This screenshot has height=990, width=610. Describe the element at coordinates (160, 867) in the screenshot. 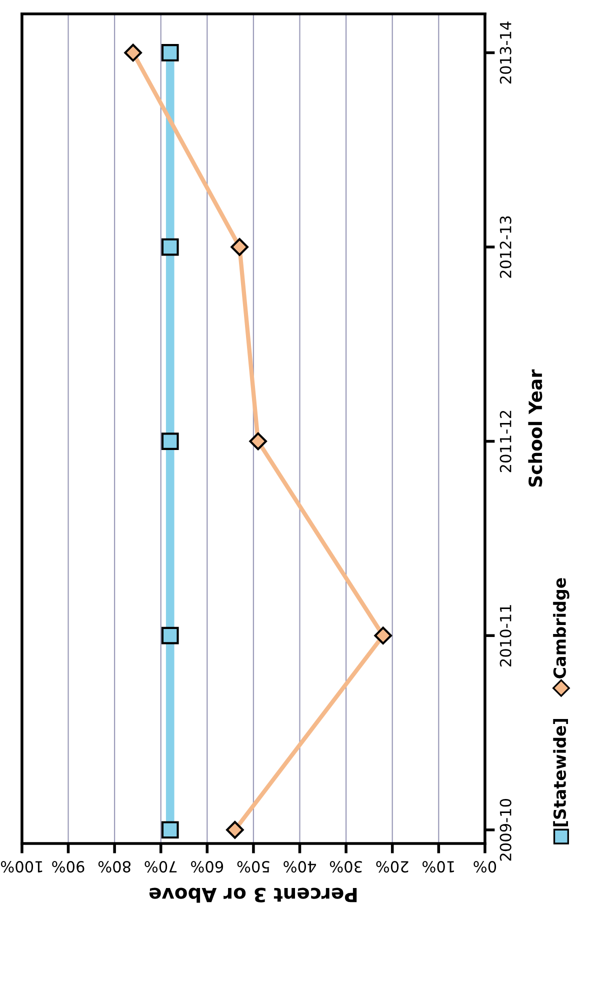

I see `x-tick-label: 70%` at that location.